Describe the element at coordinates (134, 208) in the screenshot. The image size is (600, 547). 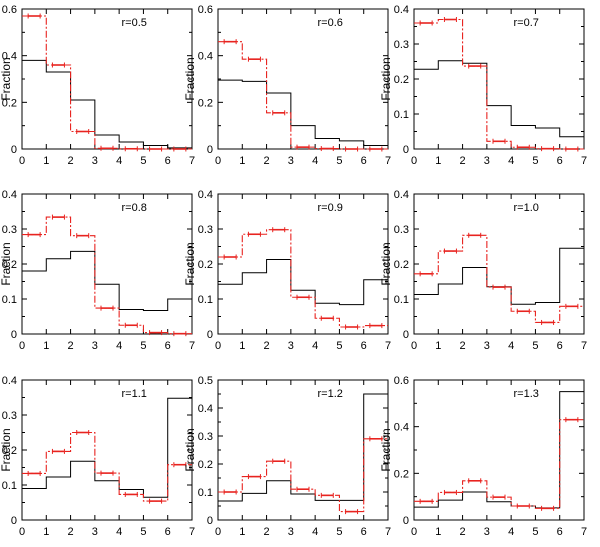
I see `panel-title: r=0.8` at that location.